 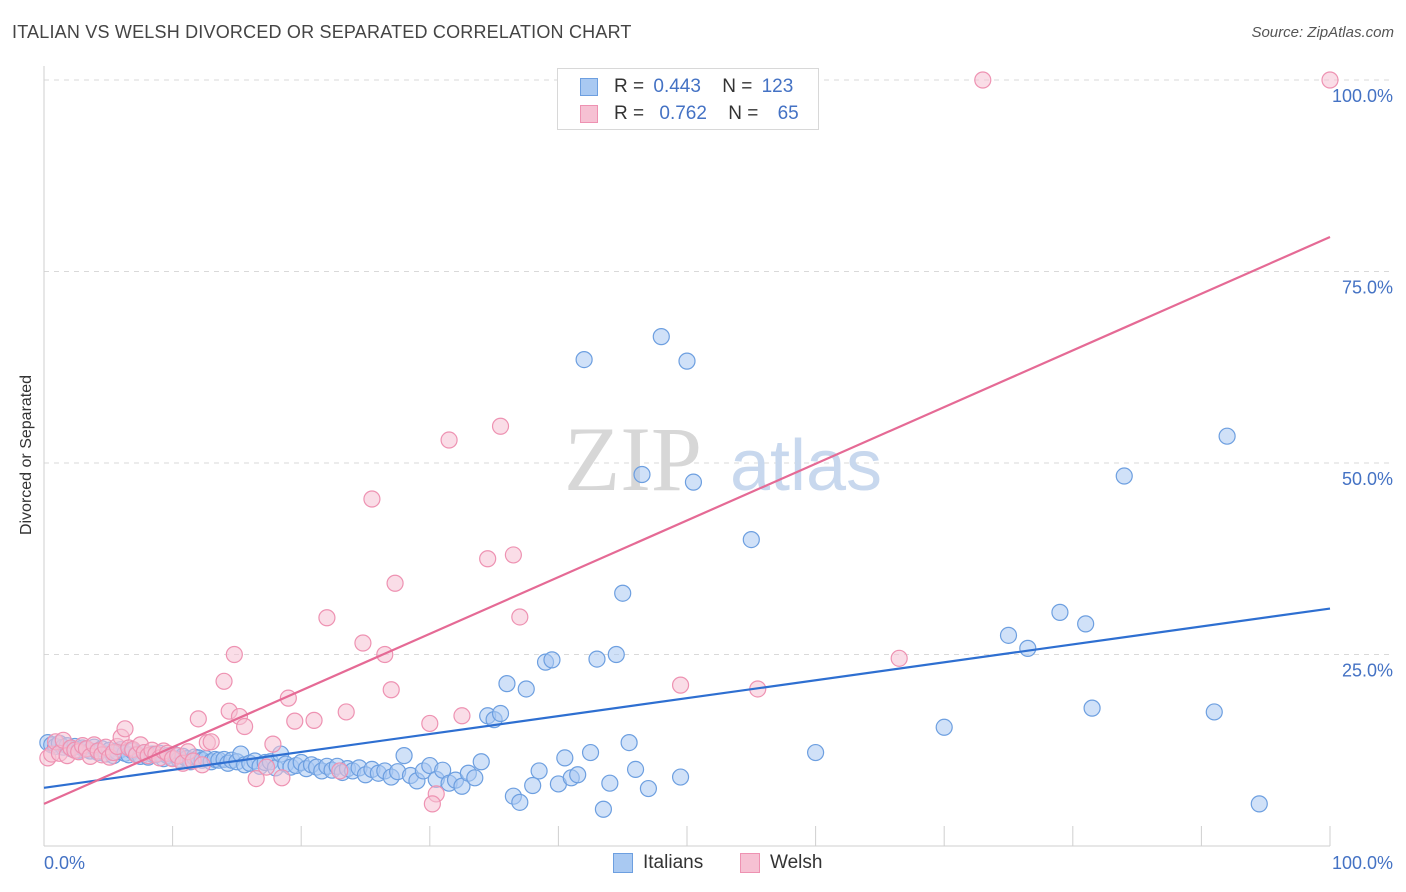 I want to click on legend-item-welsh: Welsh, so click(x=781, y=863).